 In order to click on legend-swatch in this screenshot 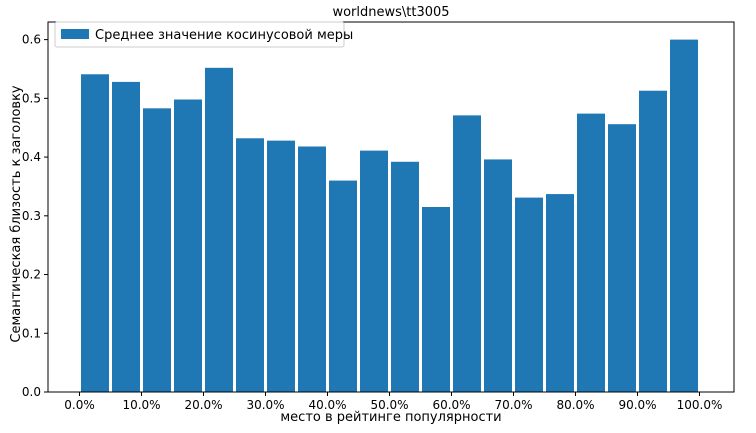, I will do `click(75, 34)`.